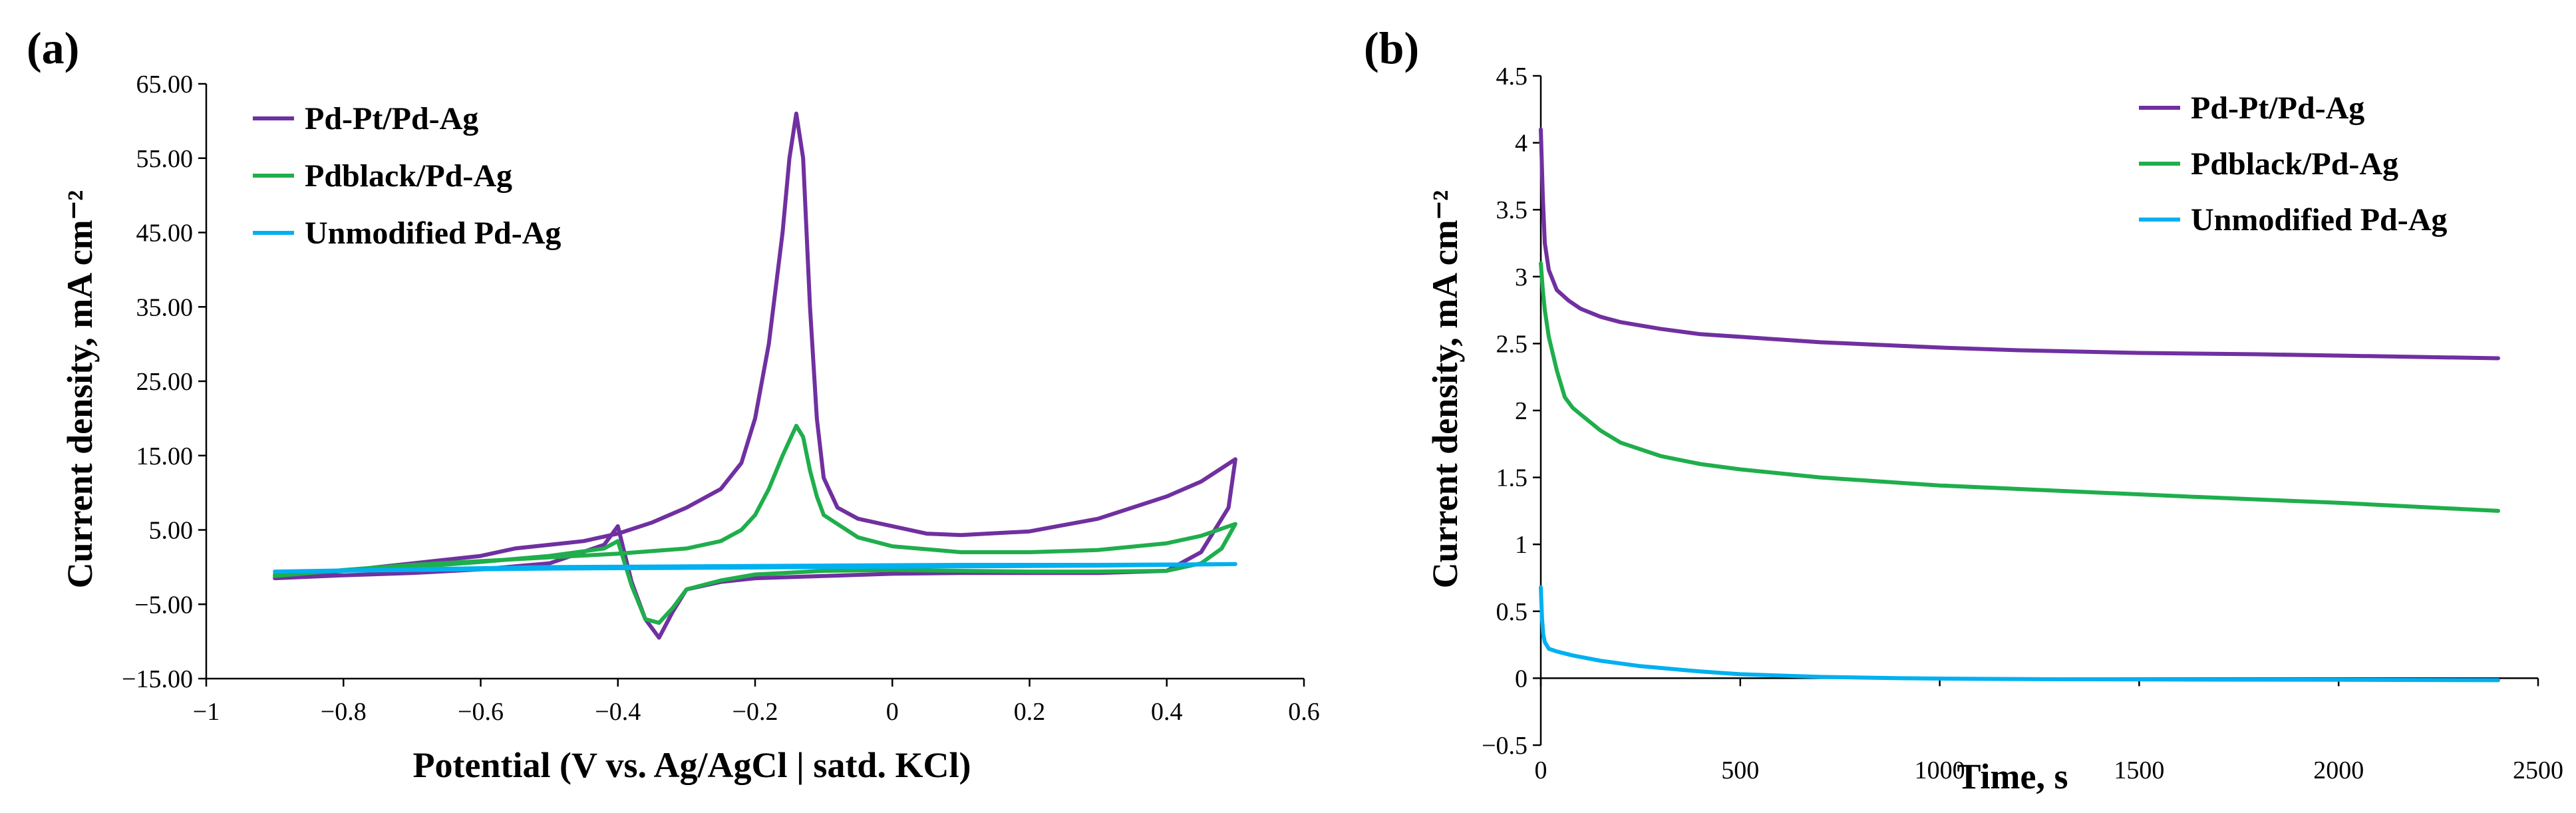 The width and height of the screenshot is (2576, 813). I want to click on y-tick-label: 4, so click(1521, 144).